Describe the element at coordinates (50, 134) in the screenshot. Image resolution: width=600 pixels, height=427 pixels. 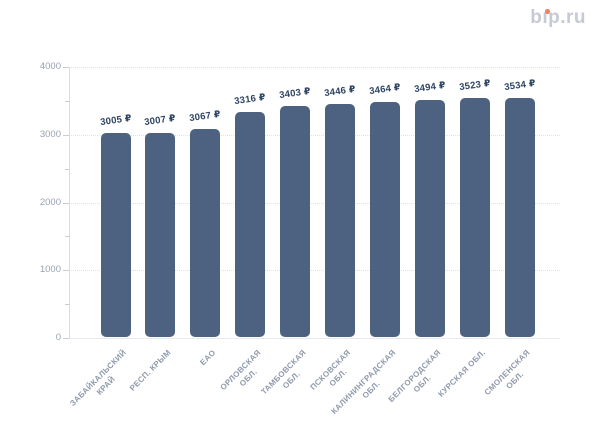
I see `y-tick-label: 3000` at that location.